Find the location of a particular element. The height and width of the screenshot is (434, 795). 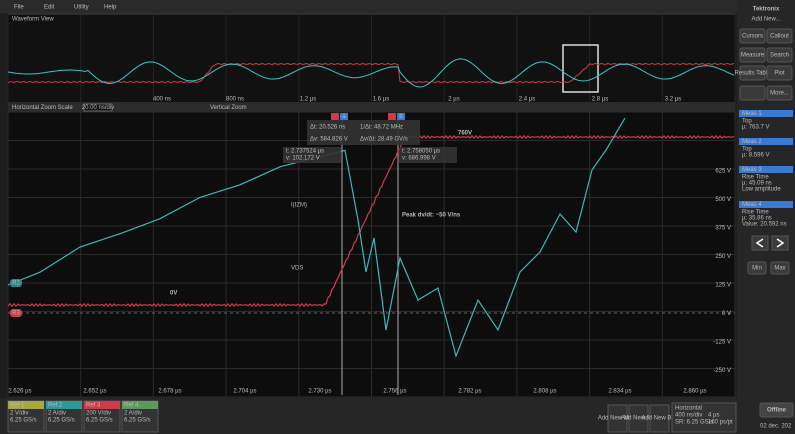

next-arrow is located at coordinates (780, 243).